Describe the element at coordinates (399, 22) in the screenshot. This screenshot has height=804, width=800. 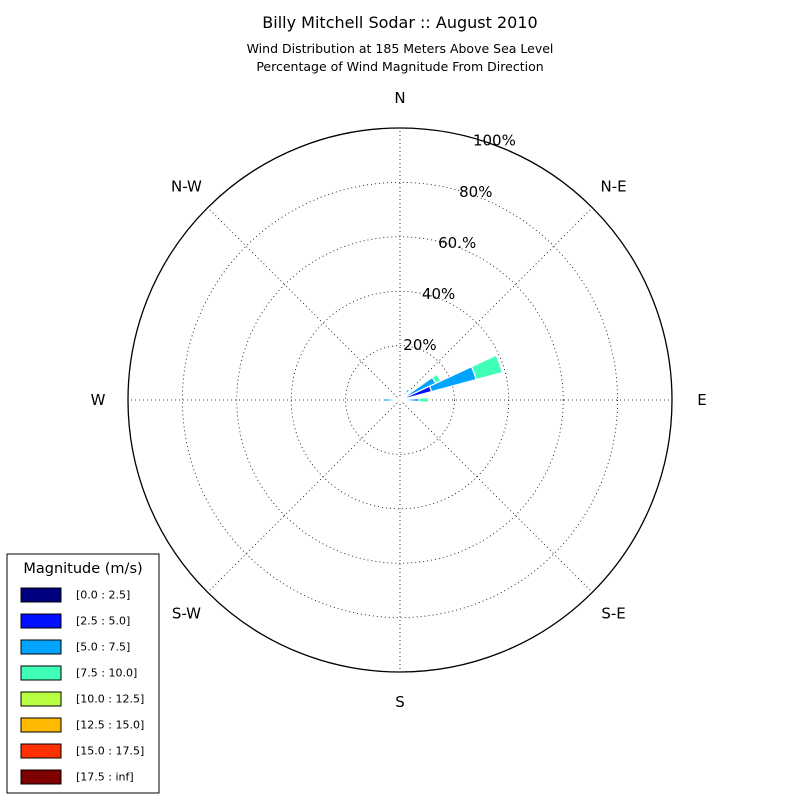
I see `chart-title: Billy Mitchell Sodar :: August 2010` at that location.